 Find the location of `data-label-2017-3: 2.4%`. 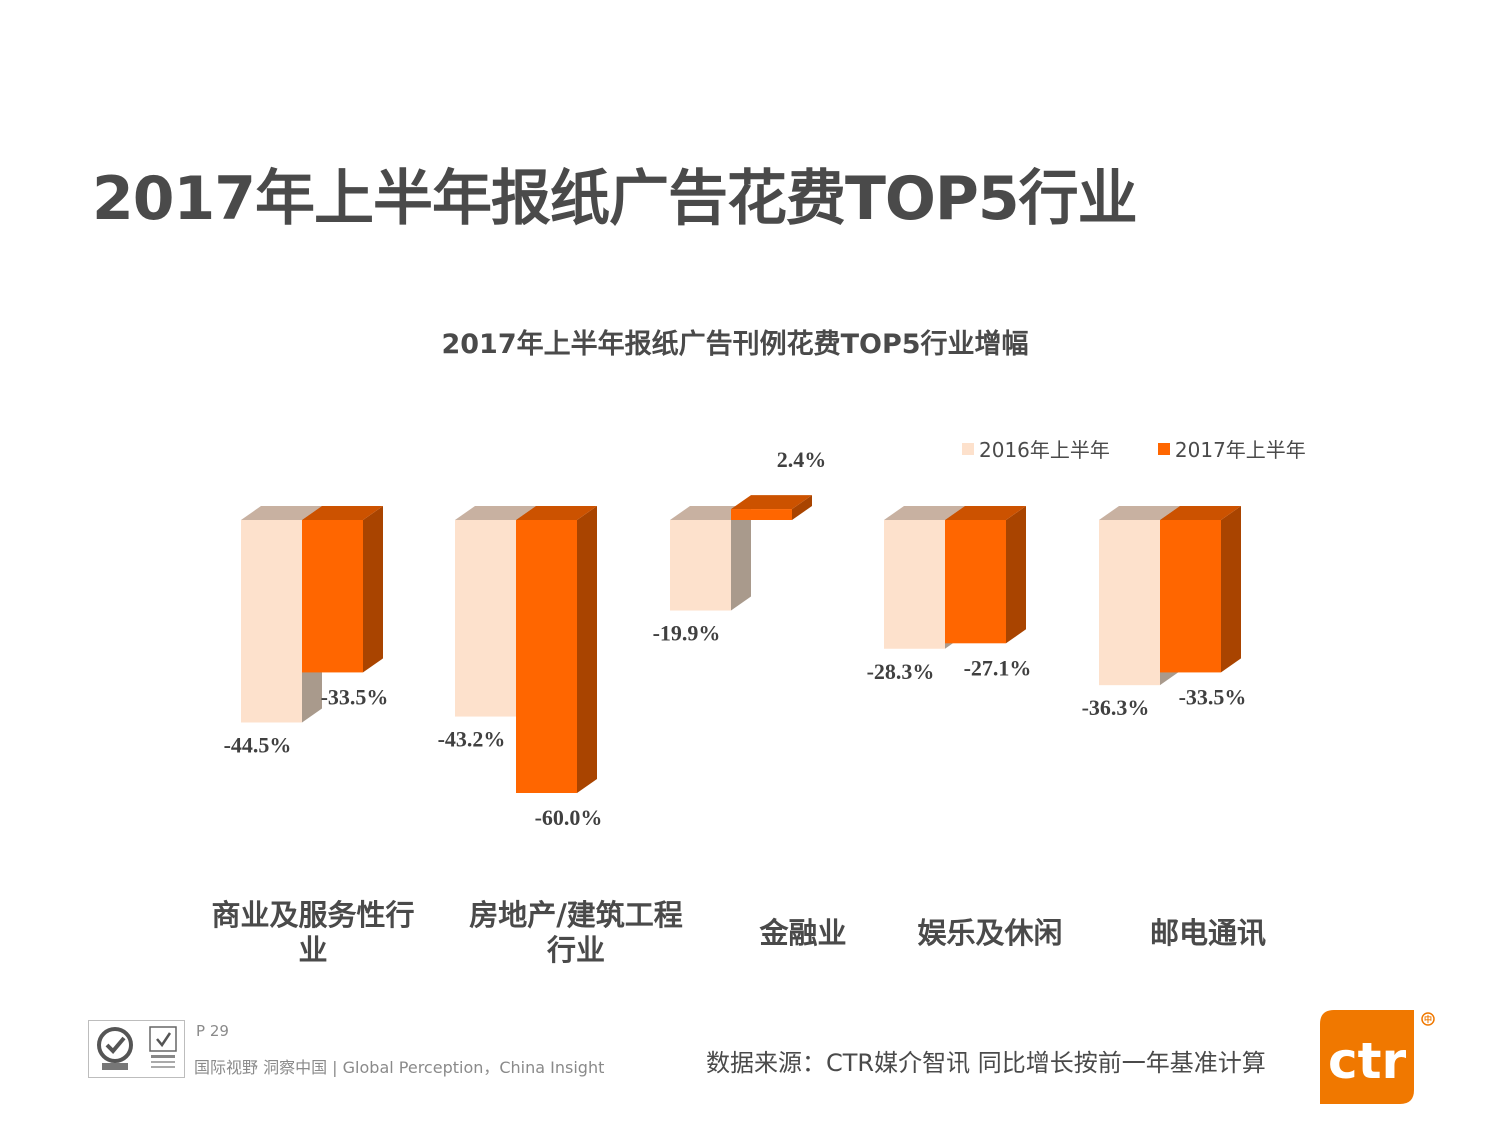

data-label-2017-3: 2.4% is located at coordinates (802, 459).